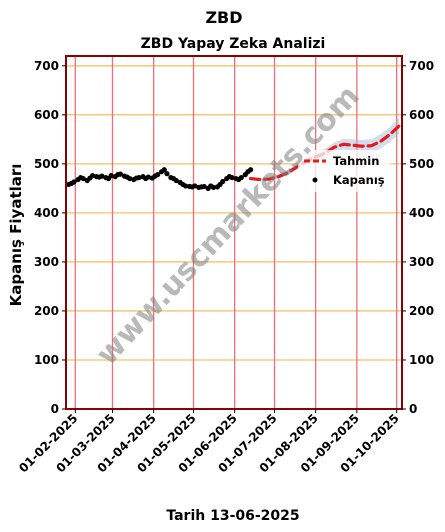 This screenshot has width=445, height=532. I want to click on y-tick-label-right: 100, so click(421, 360).